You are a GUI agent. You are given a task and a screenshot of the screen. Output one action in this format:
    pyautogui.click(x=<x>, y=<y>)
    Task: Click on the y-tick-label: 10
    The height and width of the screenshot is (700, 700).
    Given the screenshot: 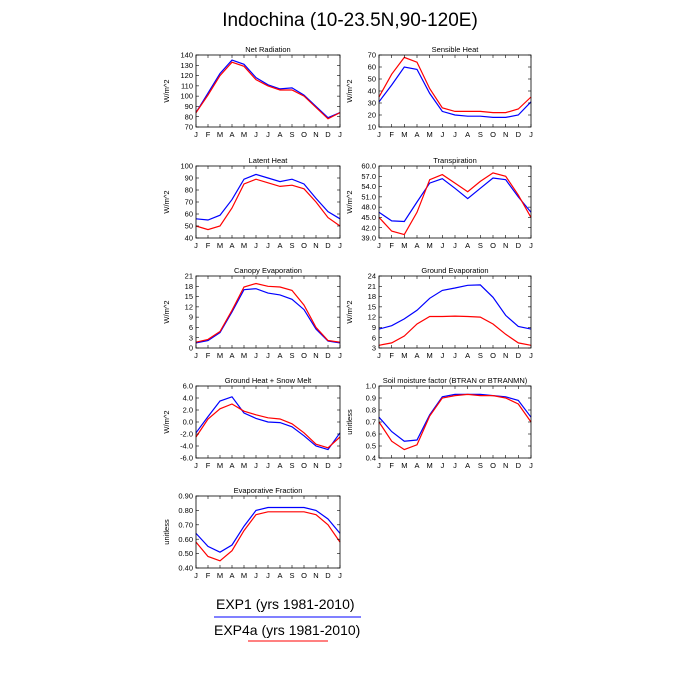 What is the action you would take?
    pyautogui.click(x=372, y=127)
    